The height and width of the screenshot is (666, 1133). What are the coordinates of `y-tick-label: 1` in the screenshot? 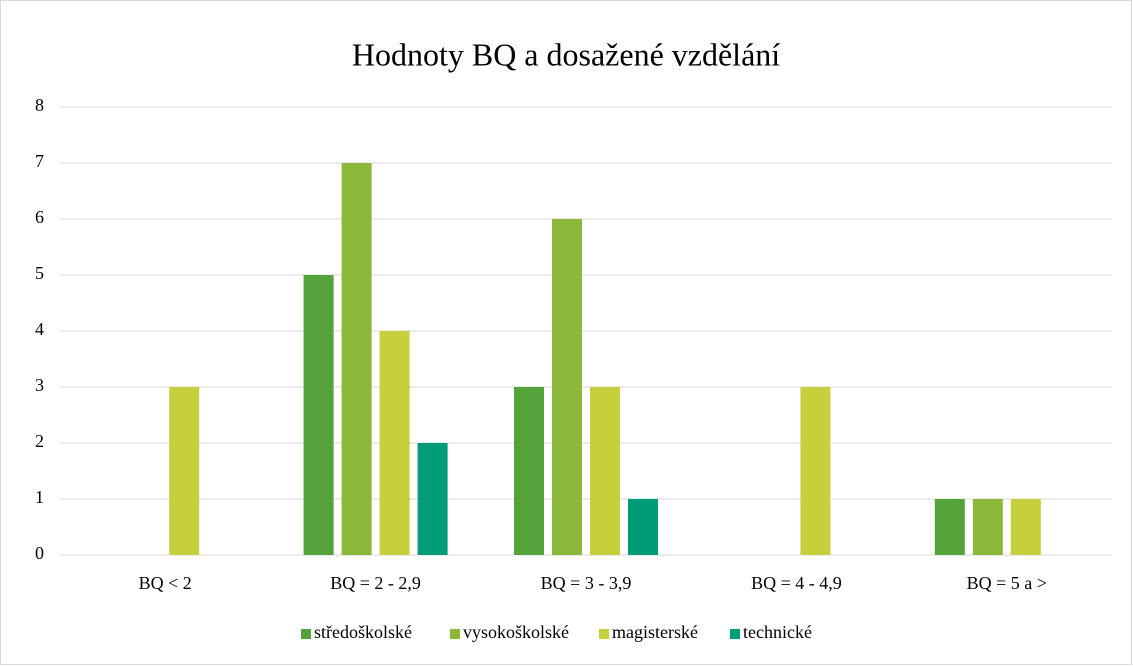 It's located at (39, 497).